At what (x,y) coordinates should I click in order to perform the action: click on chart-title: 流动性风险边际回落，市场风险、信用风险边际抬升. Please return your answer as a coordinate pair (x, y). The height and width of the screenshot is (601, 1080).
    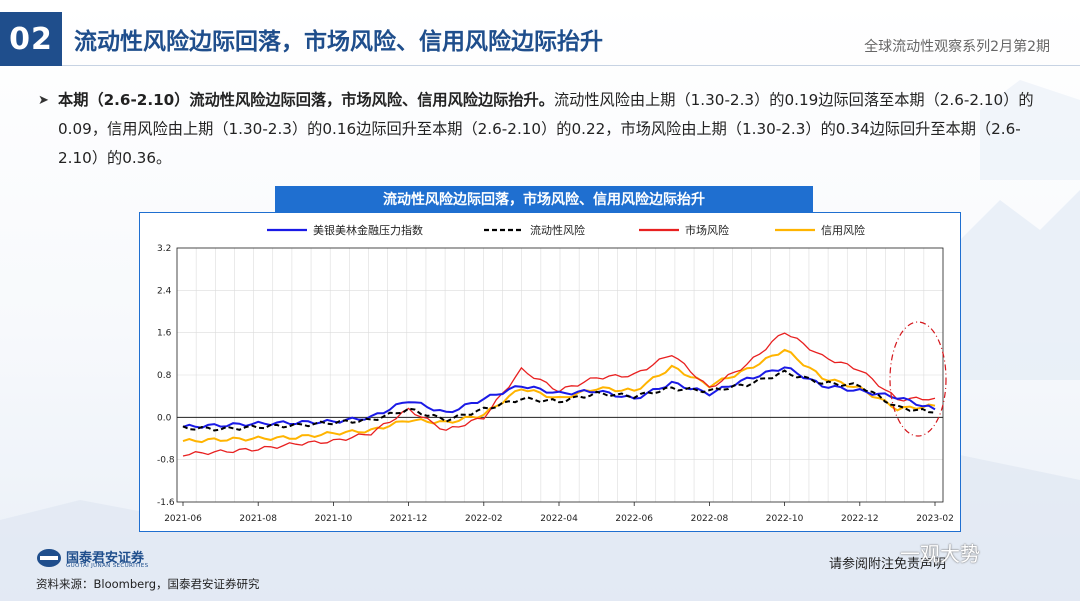
    Looking at the image, I should click on (544, 199).